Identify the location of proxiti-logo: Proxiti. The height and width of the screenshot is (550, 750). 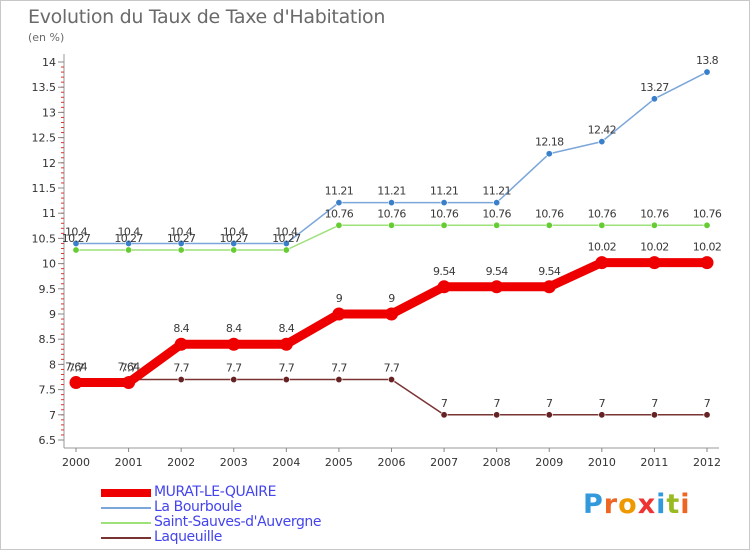
(637, 504).